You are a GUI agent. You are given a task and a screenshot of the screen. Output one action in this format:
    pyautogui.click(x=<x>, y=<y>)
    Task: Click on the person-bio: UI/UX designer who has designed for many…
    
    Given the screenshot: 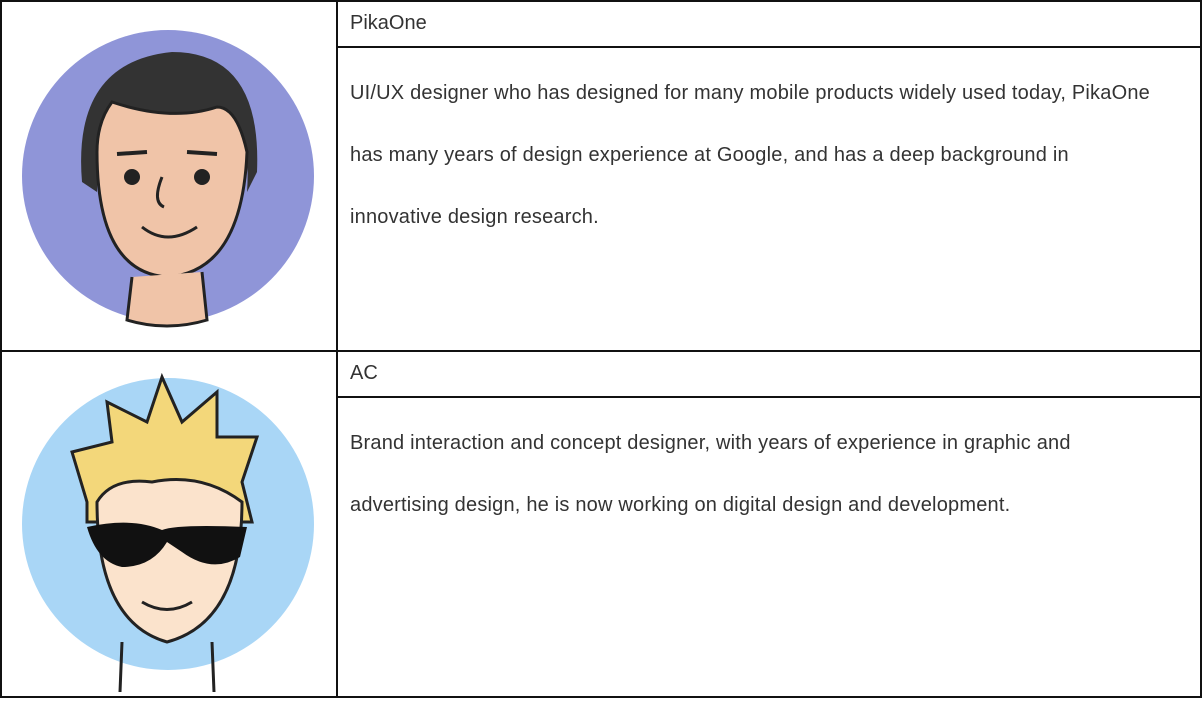 What is the action you would take?
    pyautogui.click(x=750, y=155)
    